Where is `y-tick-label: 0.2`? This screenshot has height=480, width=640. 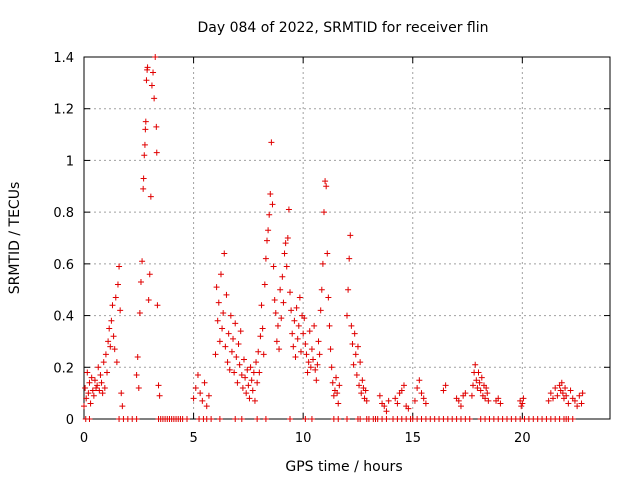
y-tick-label: 0.2 is located at coordinates (63, 368).